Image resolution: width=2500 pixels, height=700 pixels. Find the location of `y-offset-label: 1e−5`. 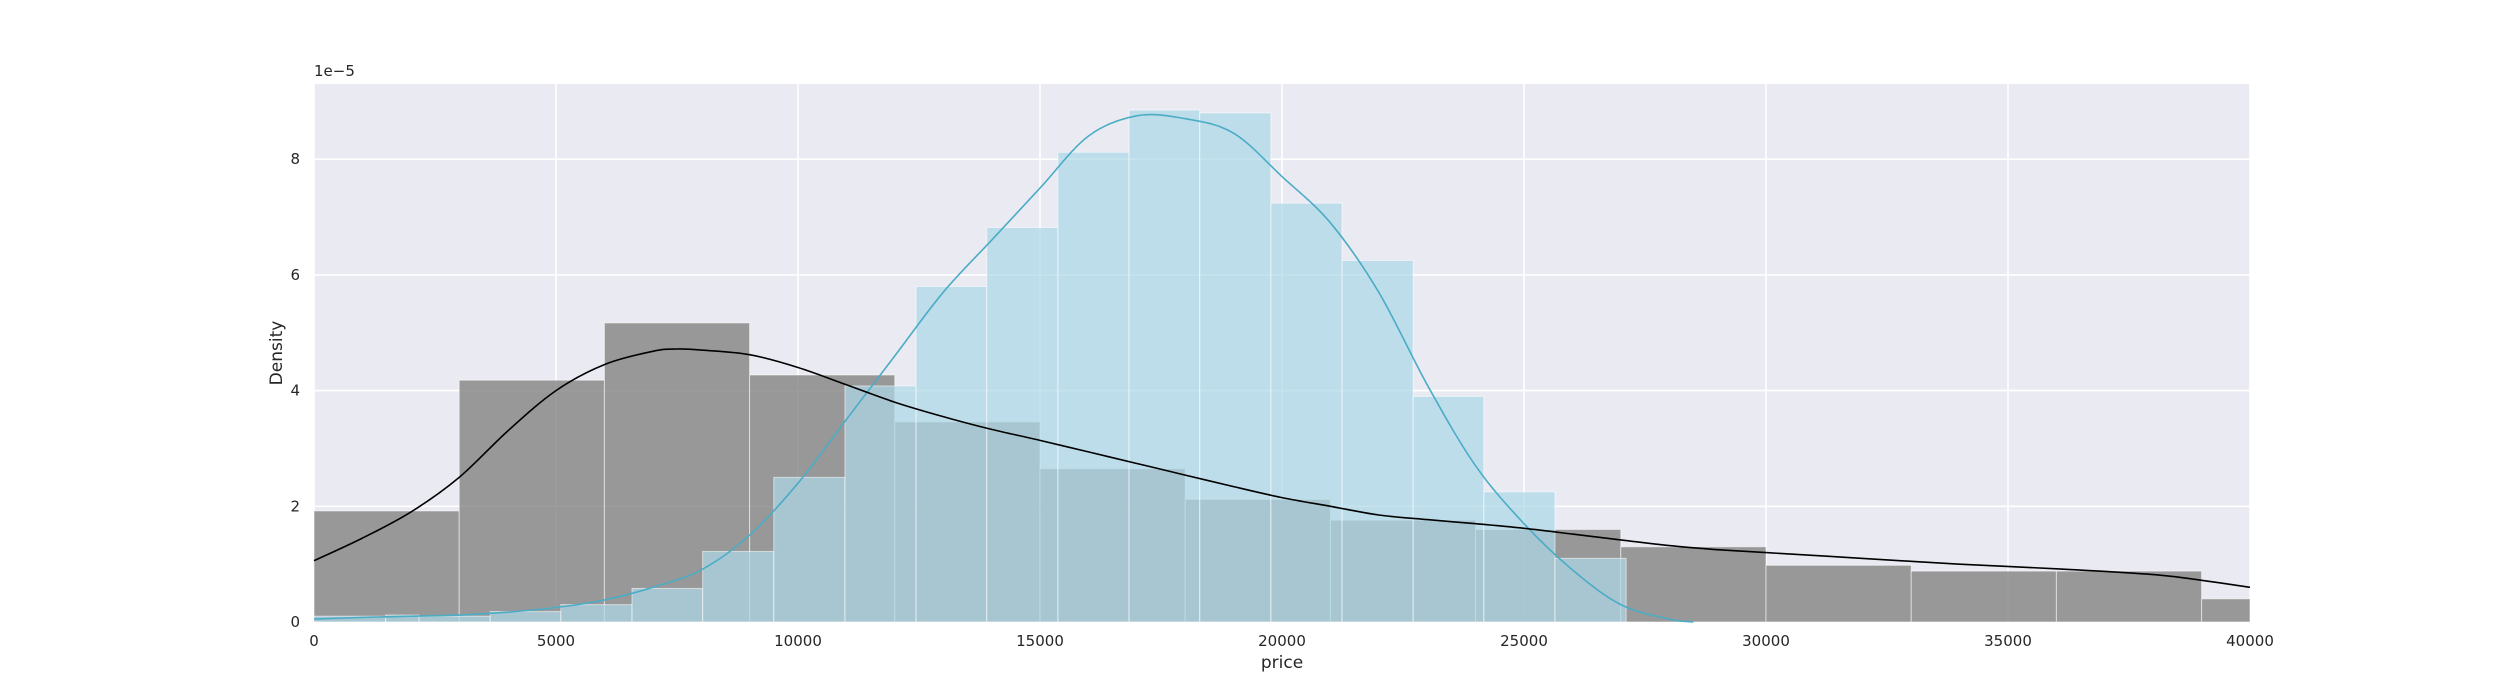

y-offset-label: 1e−5 is located at coordinates (334, 71).